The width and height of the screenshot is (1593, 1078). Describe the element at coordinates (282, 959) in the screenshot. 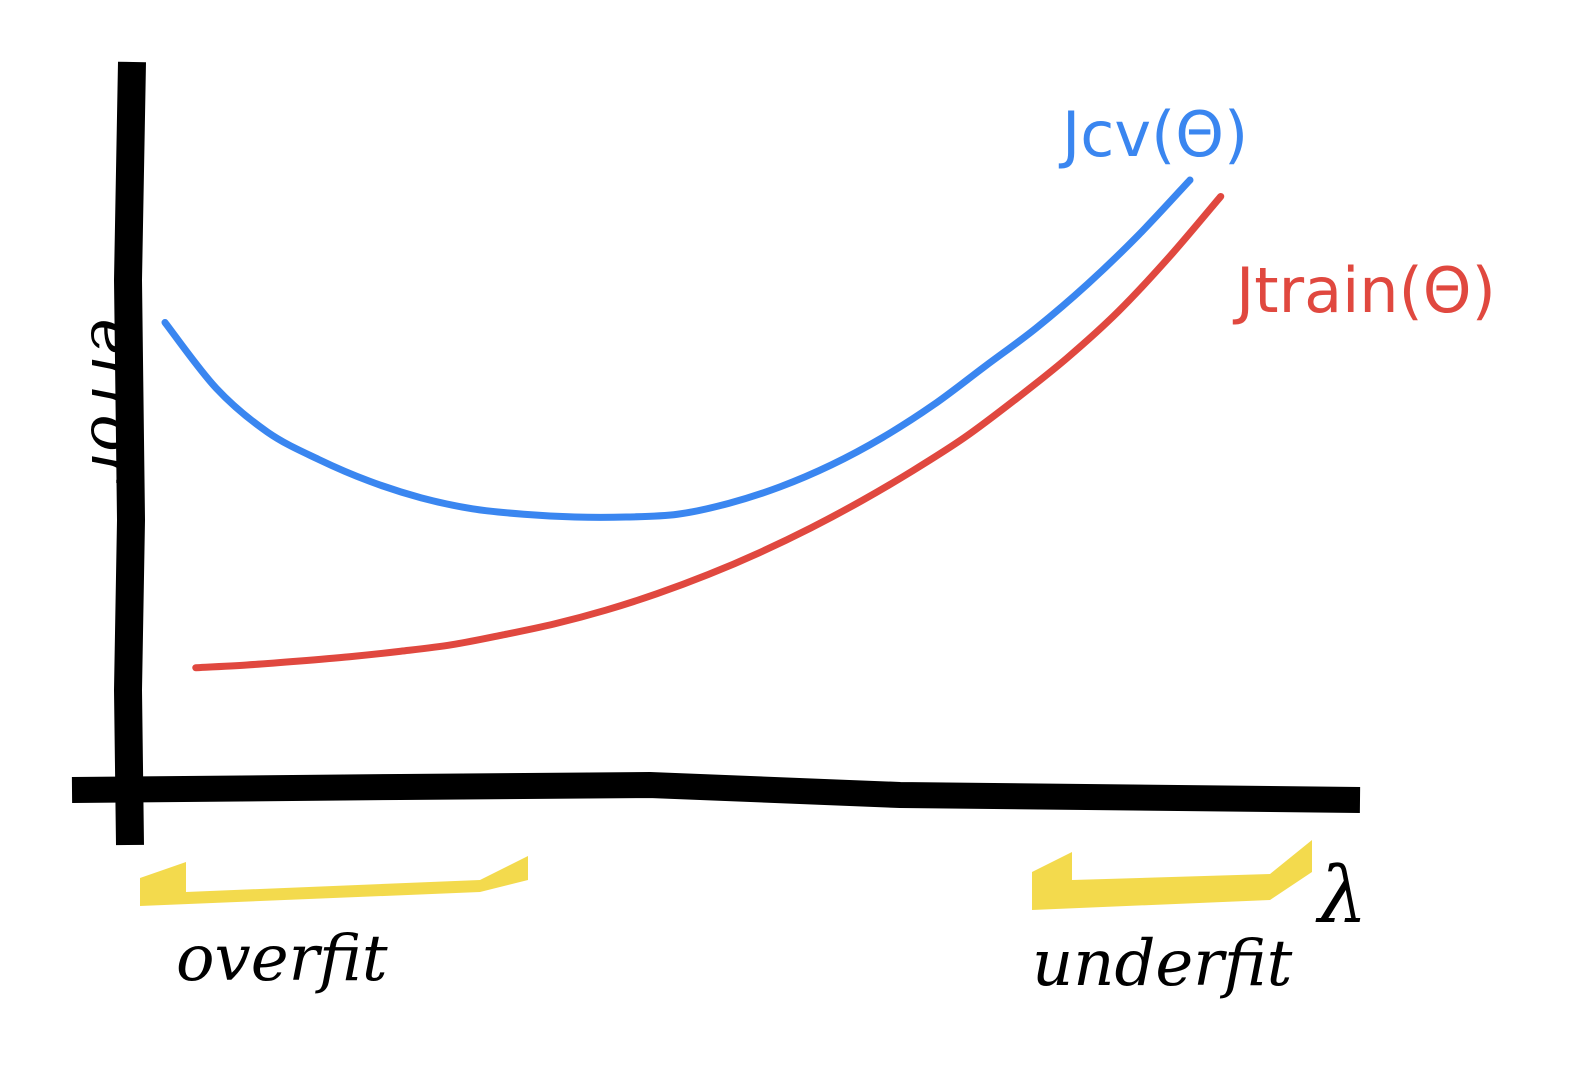

I see `overfit-label: overfit` at that location.